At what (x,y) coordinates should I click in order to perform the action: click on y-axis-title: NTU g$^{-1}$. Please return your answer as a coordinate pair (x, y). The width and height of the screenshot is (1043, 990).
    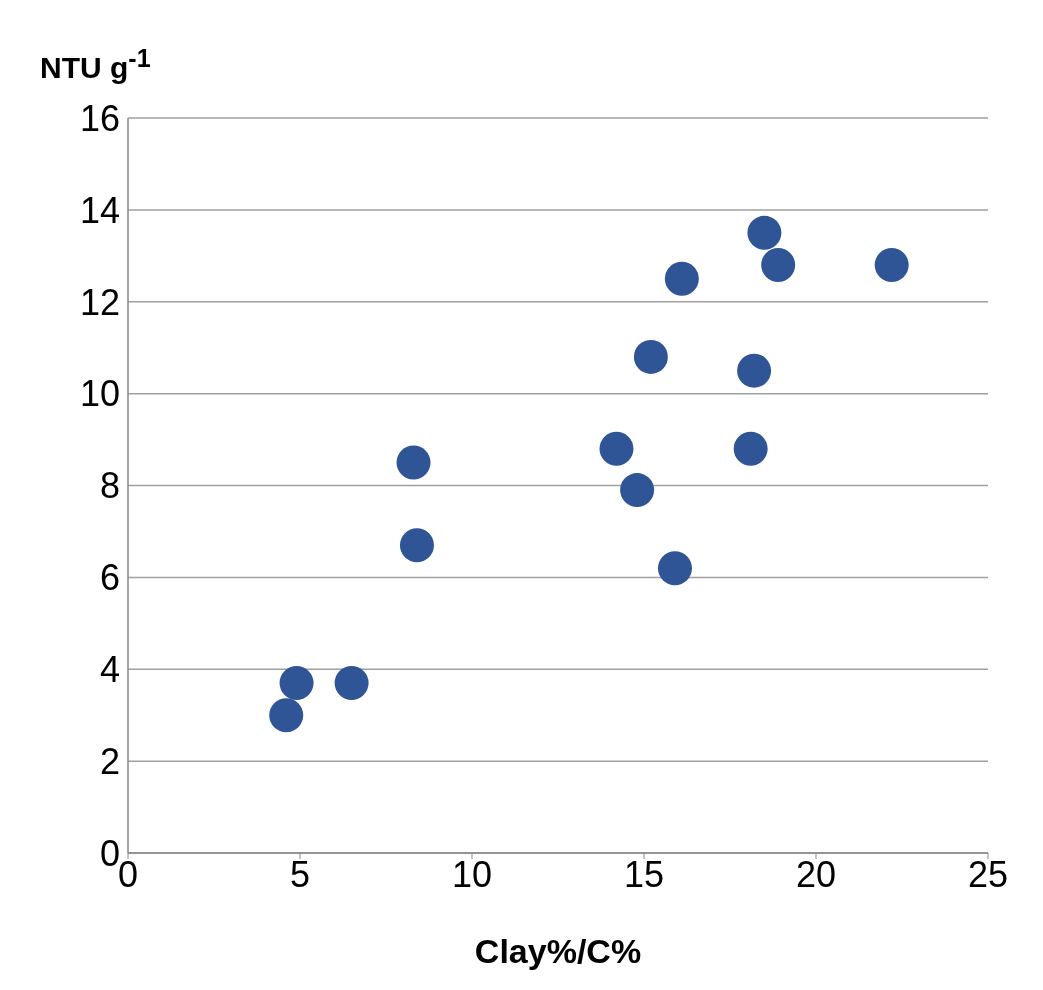
    Looking at the image, I should click on (95, 64).